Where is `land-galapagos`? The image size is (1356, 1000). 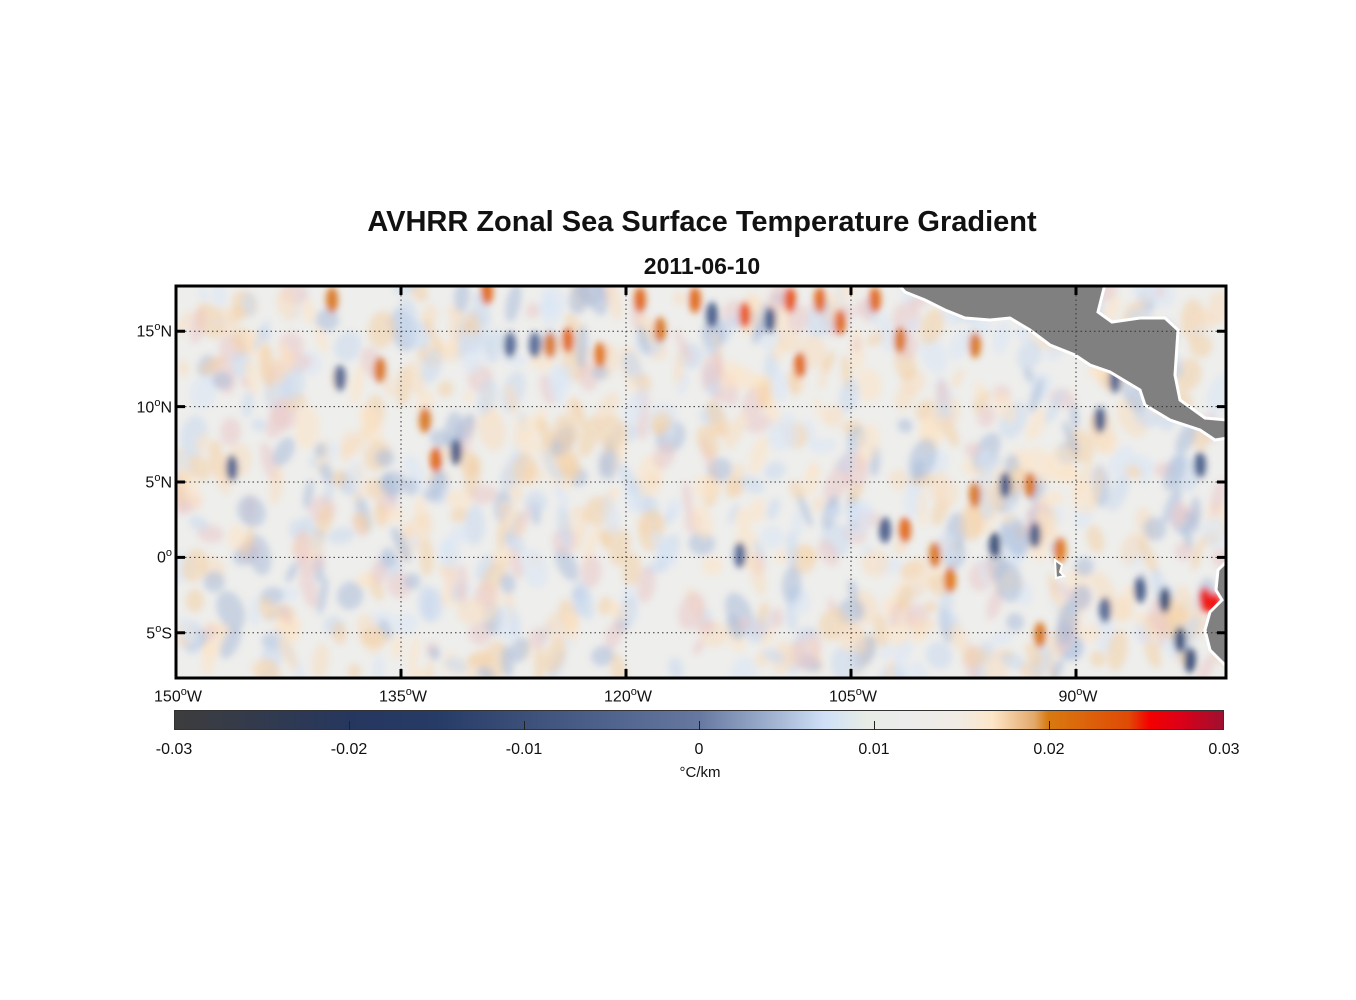
land-galapagos is located at coordinates (1059, 568).